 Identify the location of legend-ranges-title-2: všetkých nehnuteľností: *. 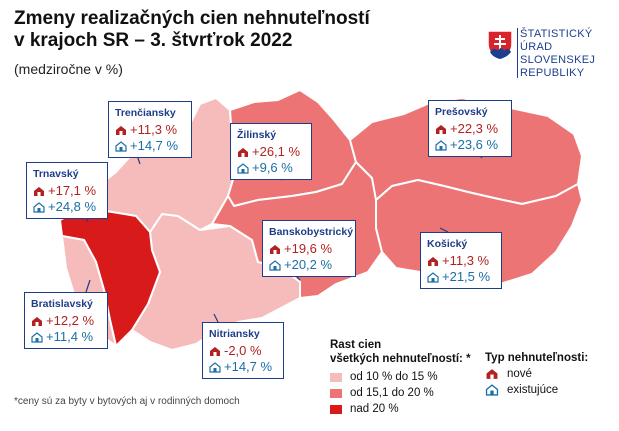
(400, 359).